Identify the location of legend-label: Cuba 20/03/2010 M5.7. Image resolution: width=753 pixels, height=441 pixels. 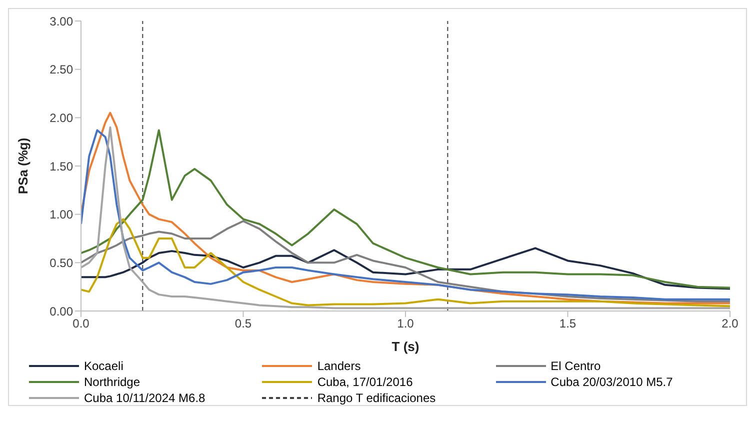
(611, 382).